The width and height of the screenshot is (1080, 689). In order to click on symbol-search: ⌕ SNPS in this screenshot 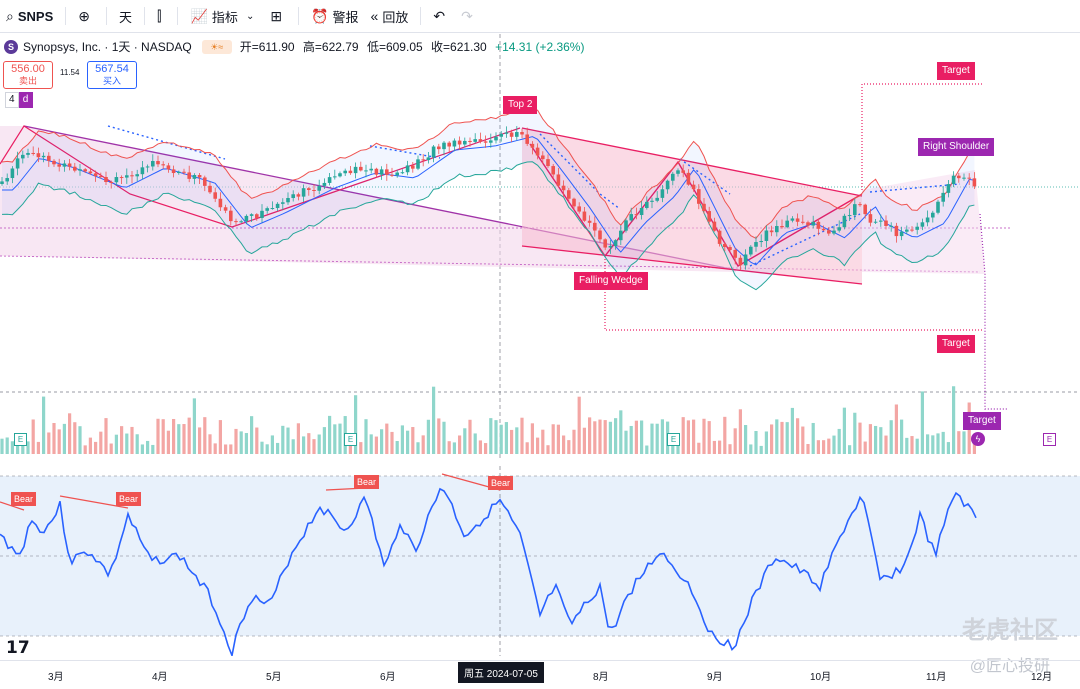, I will do `click(29, 16)`.